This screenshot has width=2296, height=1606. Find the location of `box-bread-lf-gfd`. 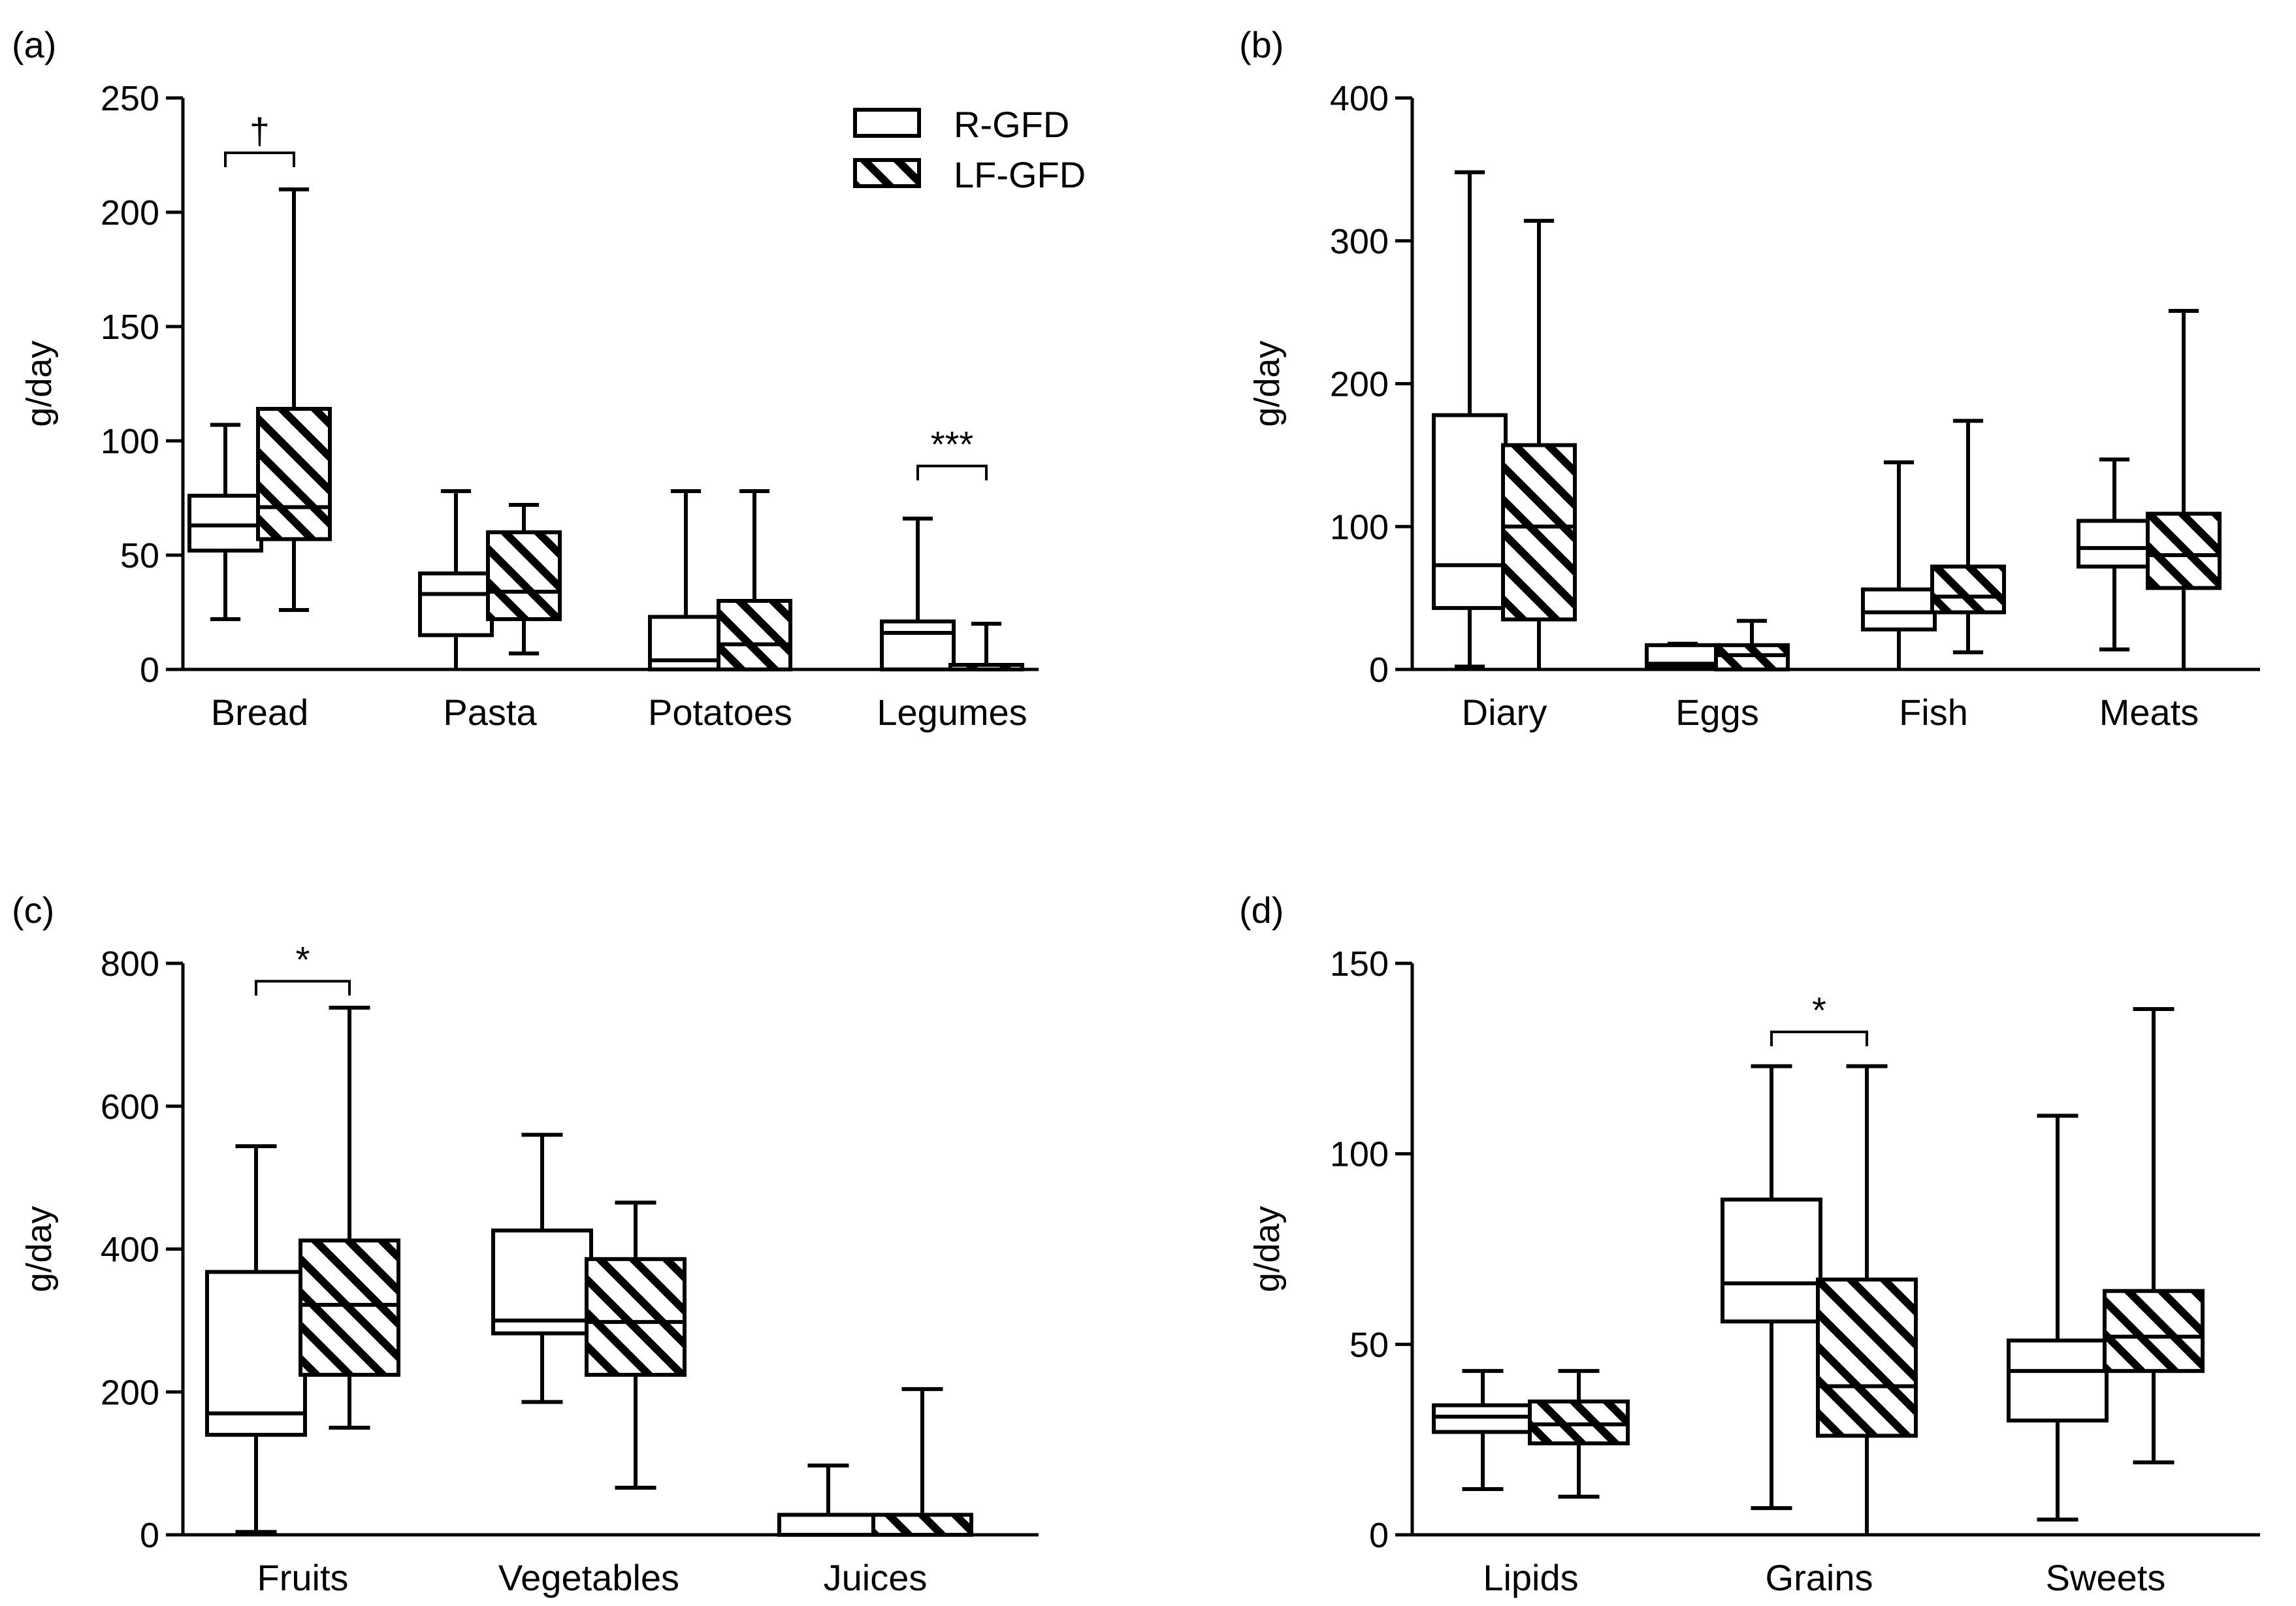

box-bread-lf-gfd is located at coordinates (294, 399).